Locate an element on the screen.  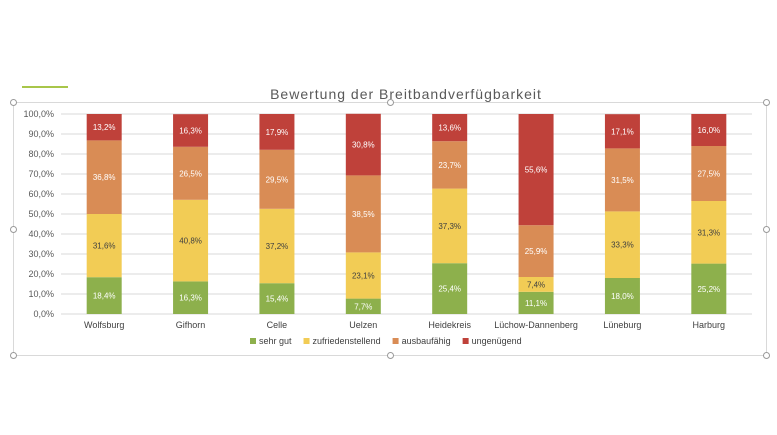
data-label: 17,1% is located at coordinates (622, 131).